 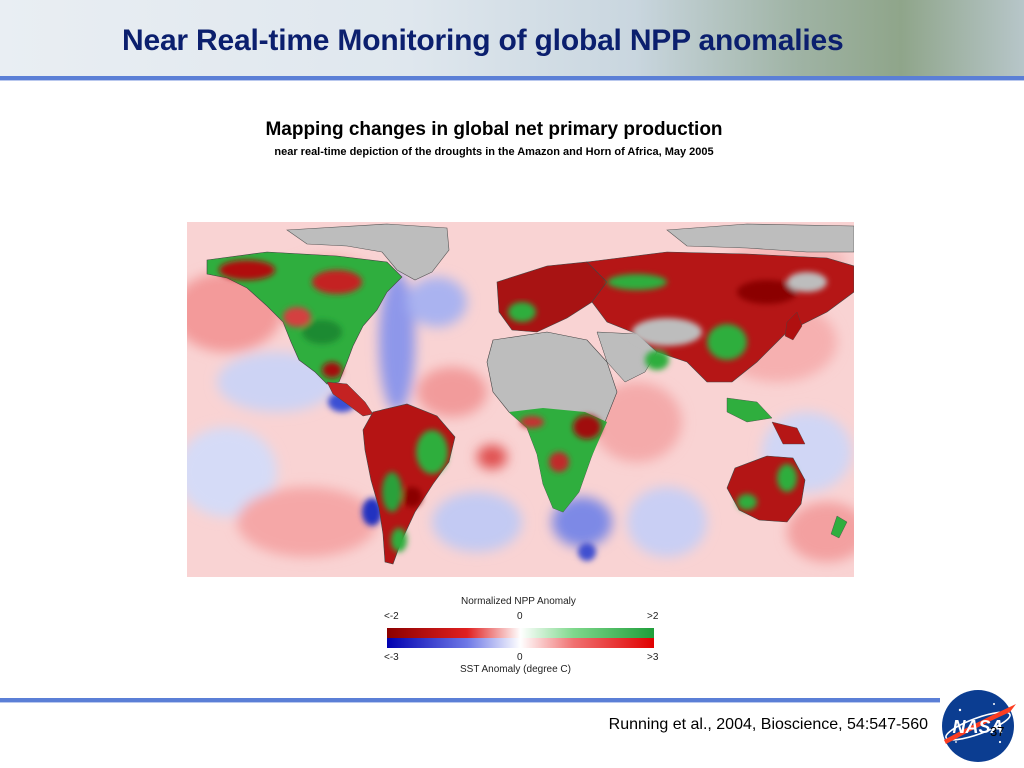 I want to click on legend-bottom-left: <-3, so click(x=391, y=657).